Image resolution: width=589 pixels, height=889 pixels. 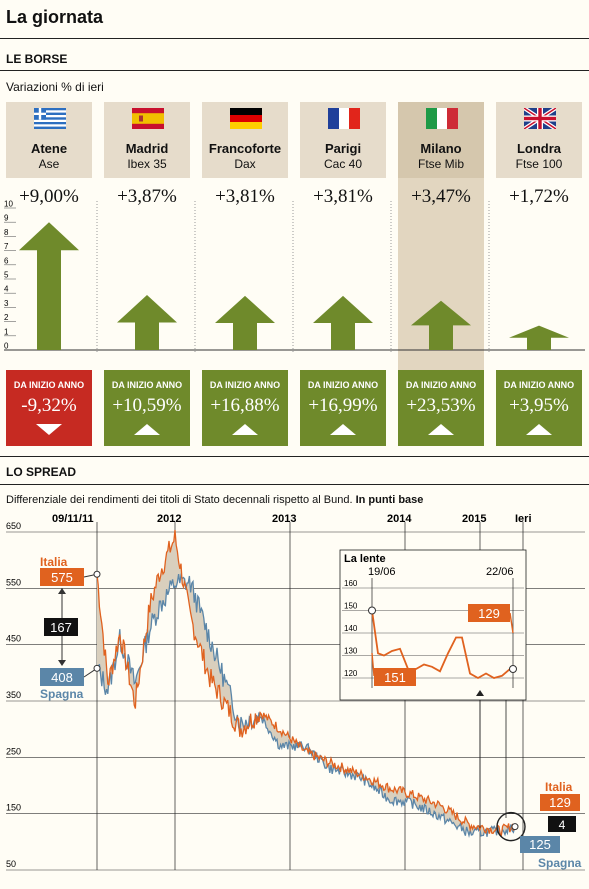 What do you see at coordinates (6, 346) in the screenshot?
I see `ytick-label: 0` at bounding box center [6, 346].